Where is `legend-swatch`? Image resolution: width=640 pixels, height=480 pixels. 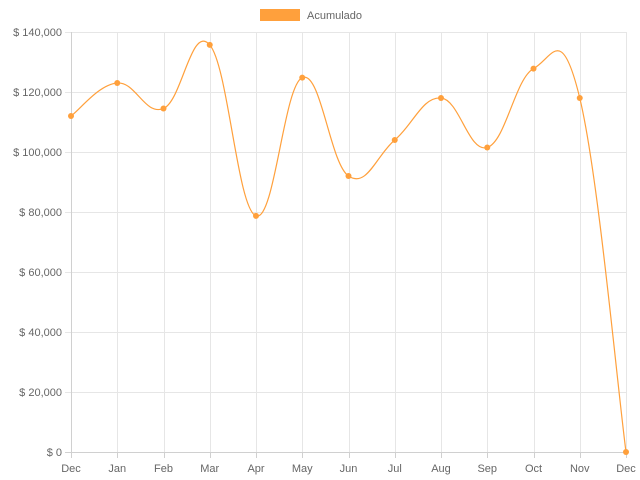 legend-swatch is located at coordinates (280, 15).